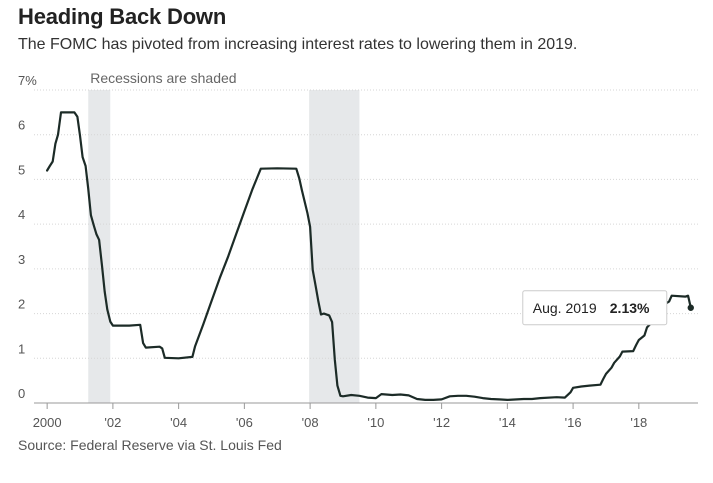 The height and width of the screenshot is (483, 713). I want to click on y-tick-label: 4, so click(21, 214).